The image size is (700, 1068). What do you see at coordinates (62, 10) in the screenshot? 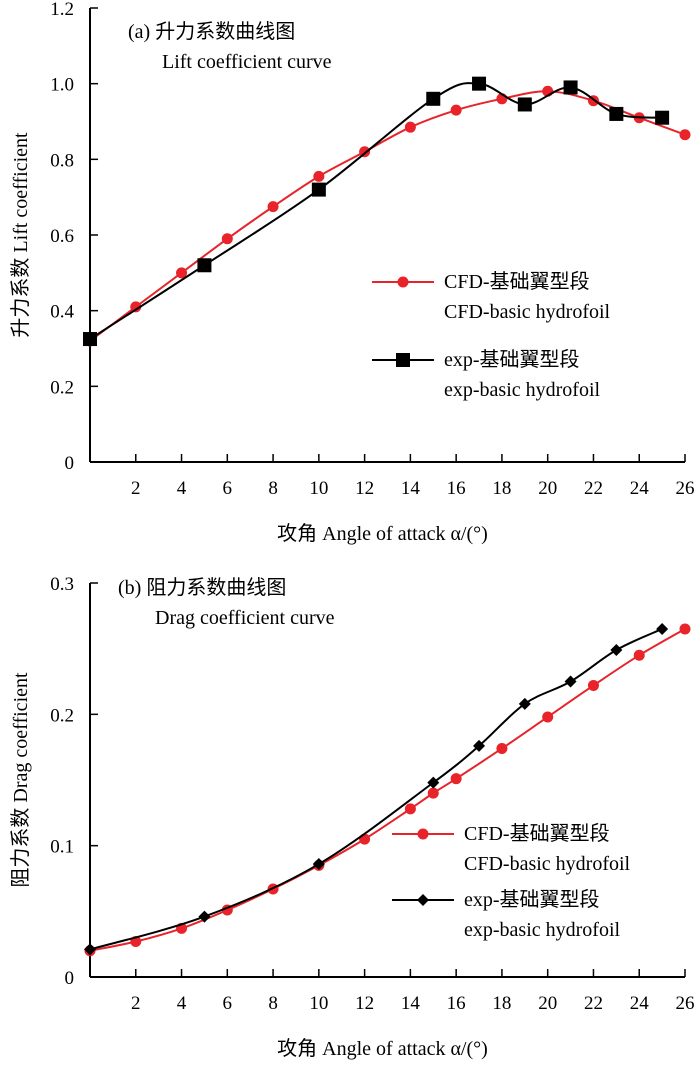
I see `y-tick-label: 1.2` at bounding box center [62, 10].